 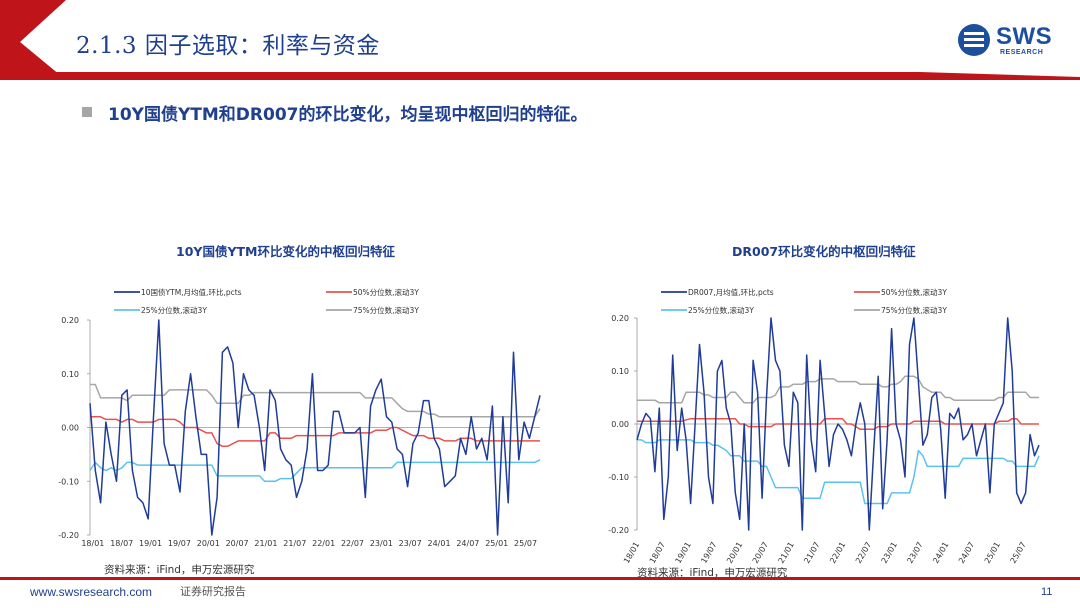 What do you see at coordinates (974, 40) in the screenshot?
I see `sws-logo-icon` at bounding box center [974, 40].